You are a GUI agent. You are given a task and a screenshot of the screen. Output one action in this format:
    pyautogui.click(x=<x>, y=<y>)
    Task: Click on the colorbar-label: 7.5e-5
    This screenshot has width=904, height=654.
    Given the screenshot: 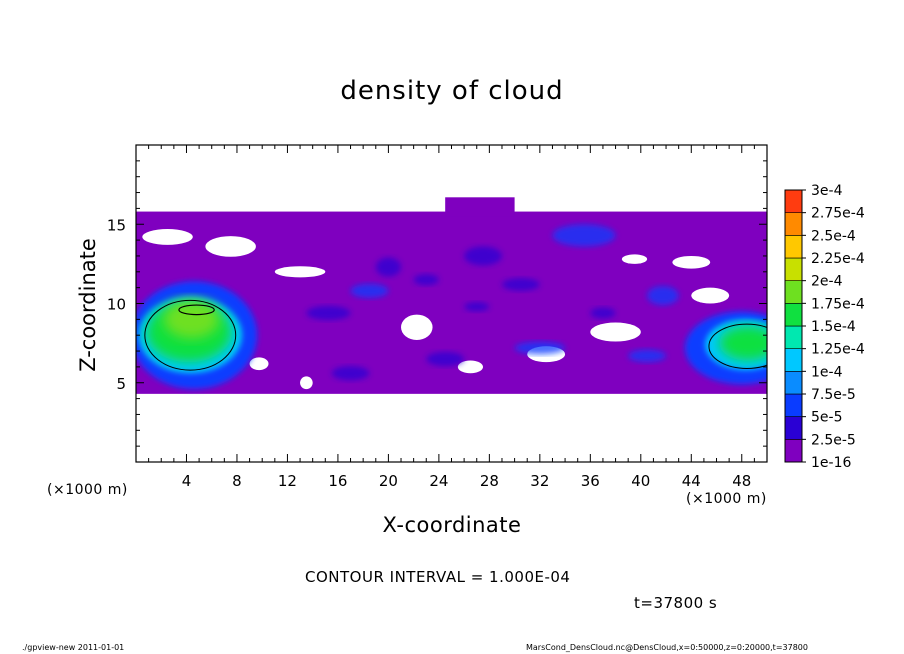 What is the action you would take?
    pyautogui.click(x=833, y=395)
    